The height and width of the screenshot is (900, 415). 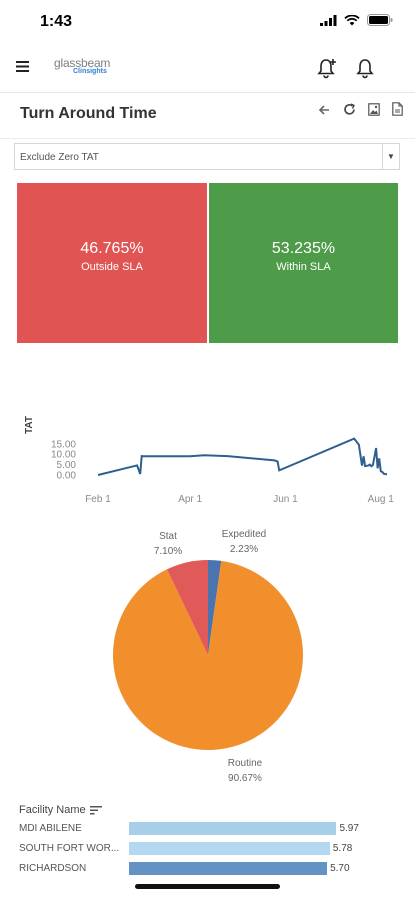 What do you see at coordinates (374, 109) in the screenshot?
I see `image-export-icon` at bounding box center [374, 109].